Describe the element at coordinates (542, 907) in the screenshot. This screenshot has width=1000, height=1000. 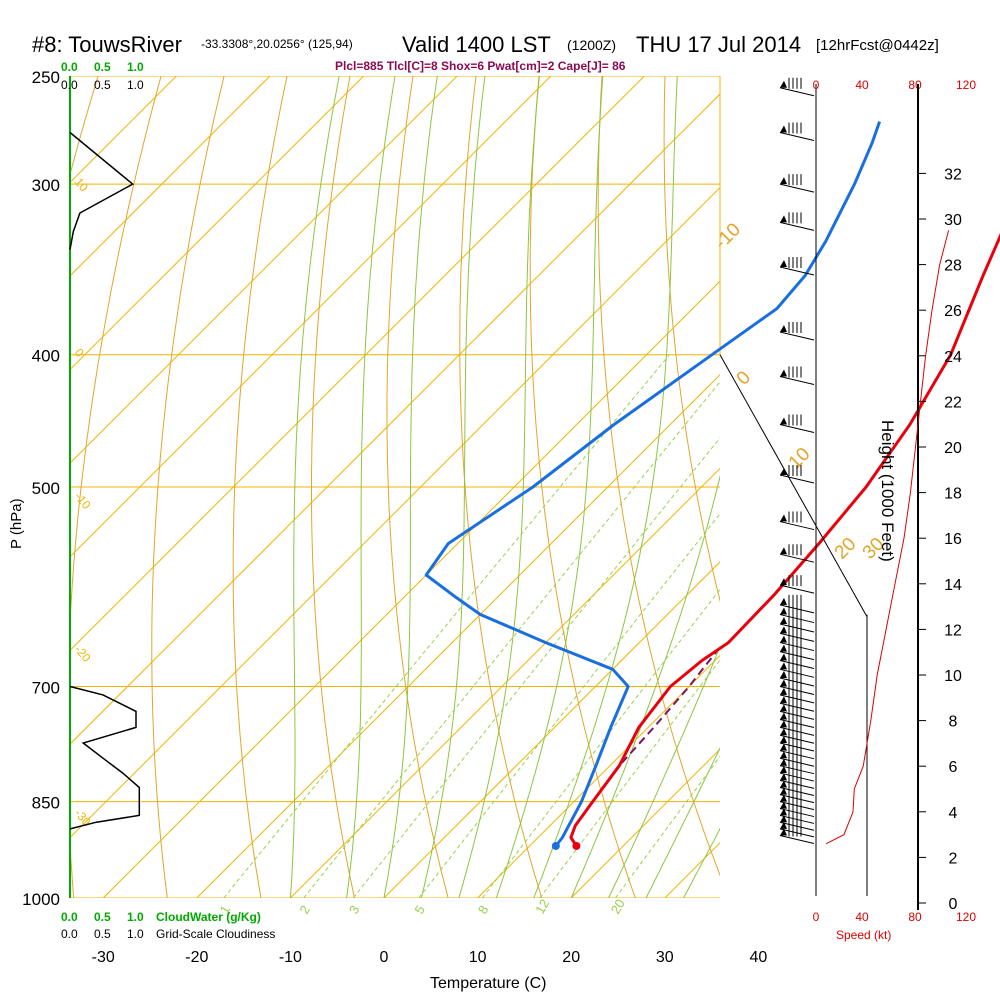
I see `mixing-ratio-label: 12` at that location.